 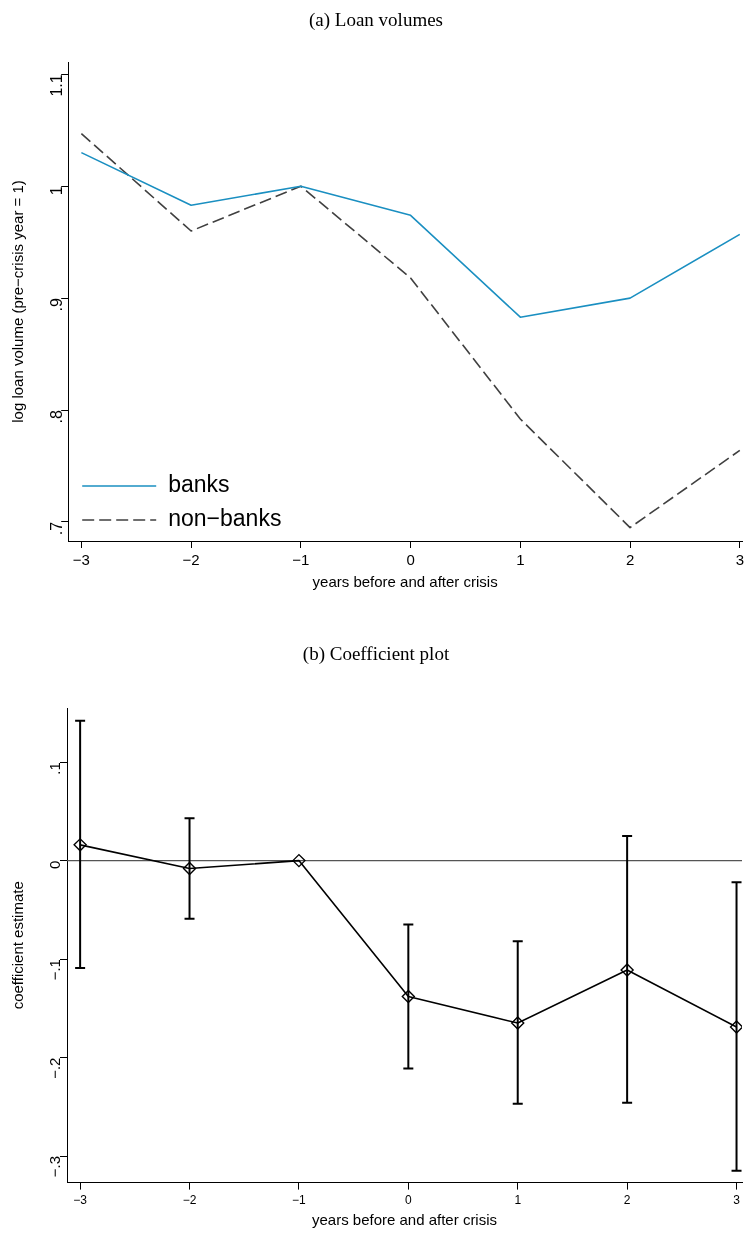 I want to click on y-tick-label: 1, so click(x=56, y=191).